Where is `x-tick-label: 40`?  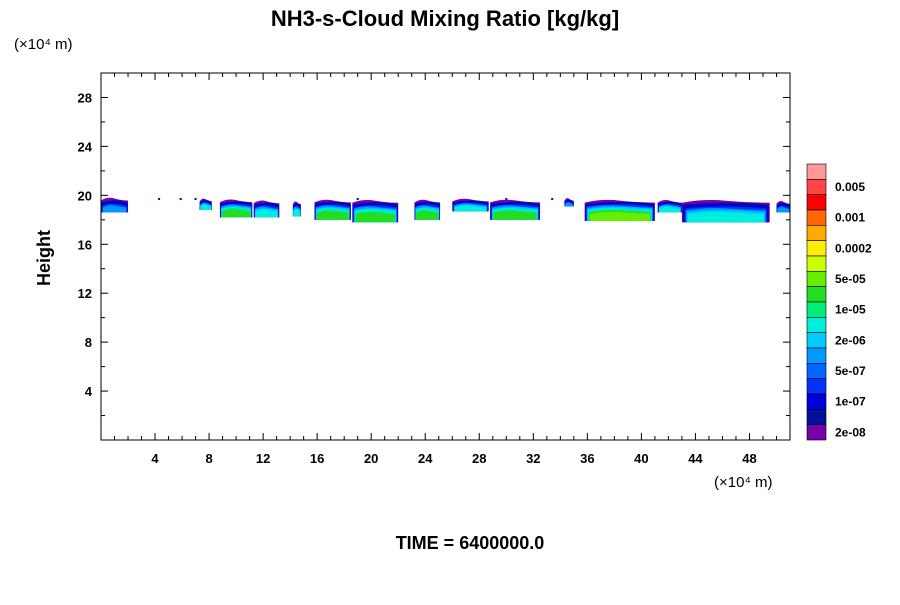 x-tick-label: 40 is located at coordinates (641, 458).